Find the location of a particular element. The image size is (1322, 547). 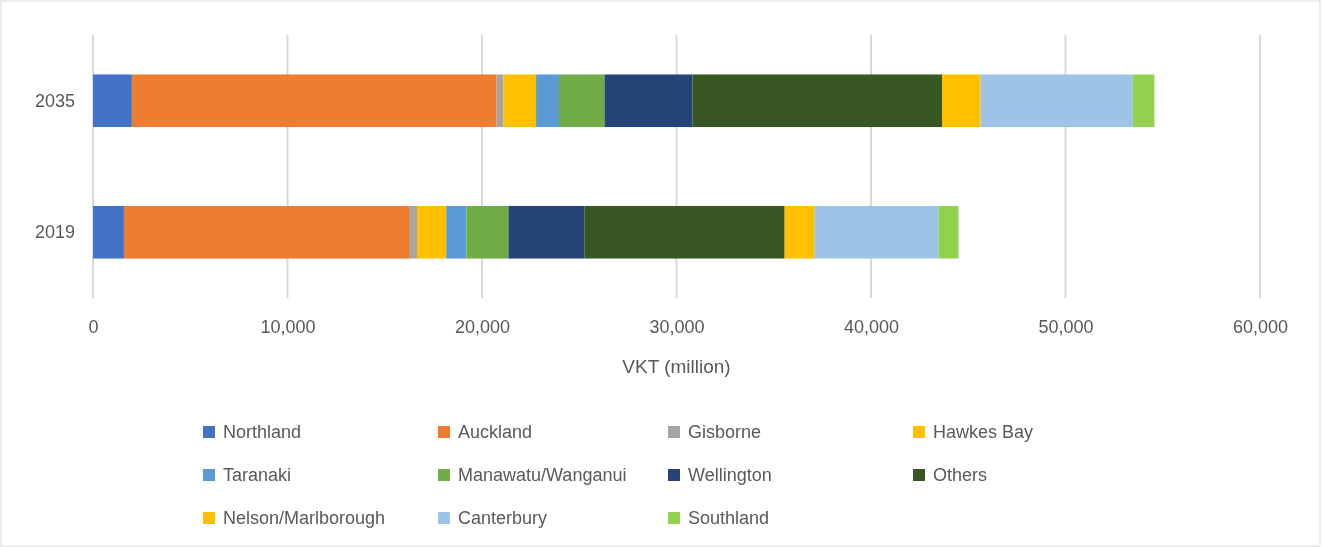

y-tick-label: 2019 is located at coordinates (54, 232).